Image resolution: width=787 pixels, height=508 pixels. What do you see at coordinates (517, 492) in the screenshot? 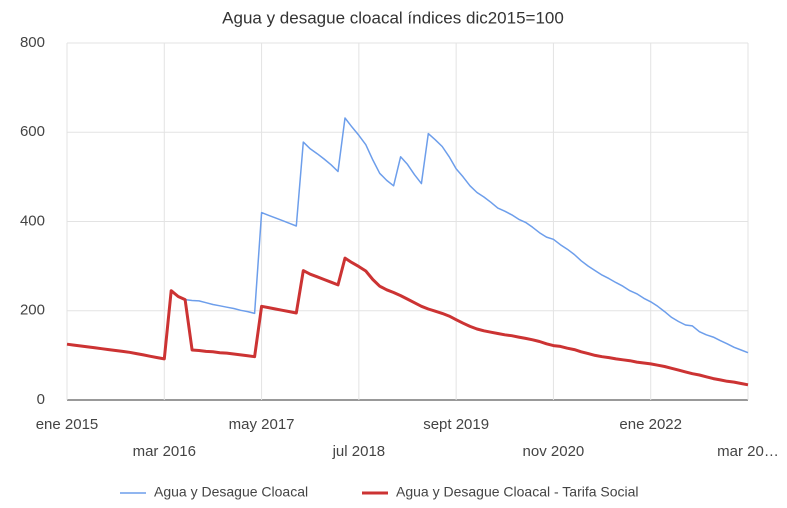
I see `legend-label: Agua y Desague Cloacal - Tarifa Social` at bounding box center [517, 492].